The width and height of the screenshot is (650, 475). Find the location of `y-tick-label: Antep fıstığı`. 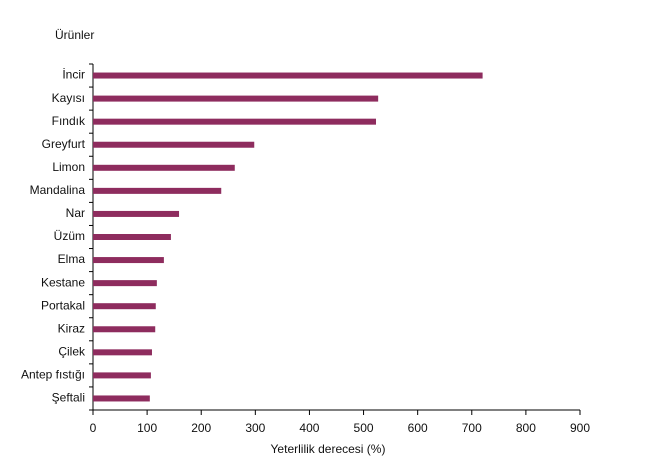

y-tick-label: Antep fıstığı is located at coordinates (53, 375).